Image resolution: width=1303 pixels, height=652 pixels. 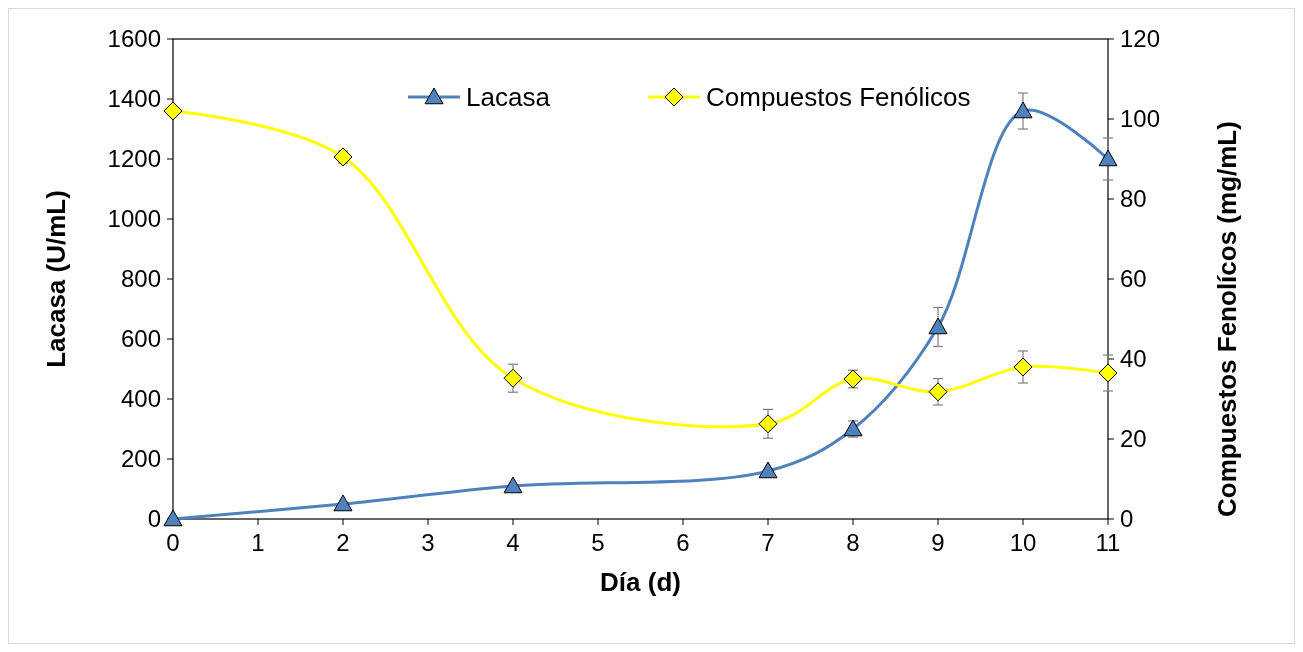 I want to click on y-tick-label: 1600, so click(x=134, y=38).